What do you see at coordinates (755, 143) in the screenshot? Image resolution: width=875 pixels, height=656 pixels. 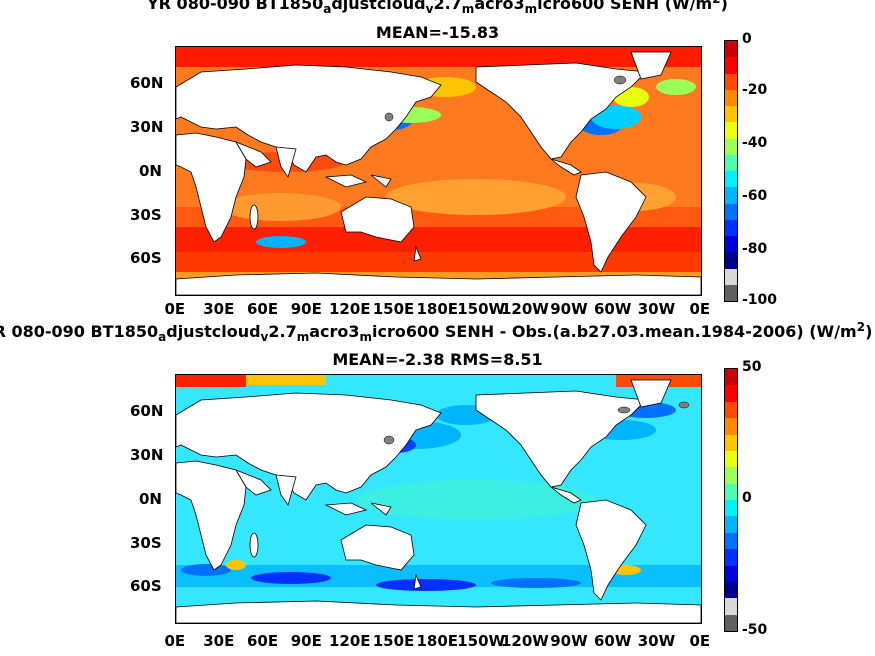 I see `panel1-colorbar-tick: -40` at bounding box center [755, 143].